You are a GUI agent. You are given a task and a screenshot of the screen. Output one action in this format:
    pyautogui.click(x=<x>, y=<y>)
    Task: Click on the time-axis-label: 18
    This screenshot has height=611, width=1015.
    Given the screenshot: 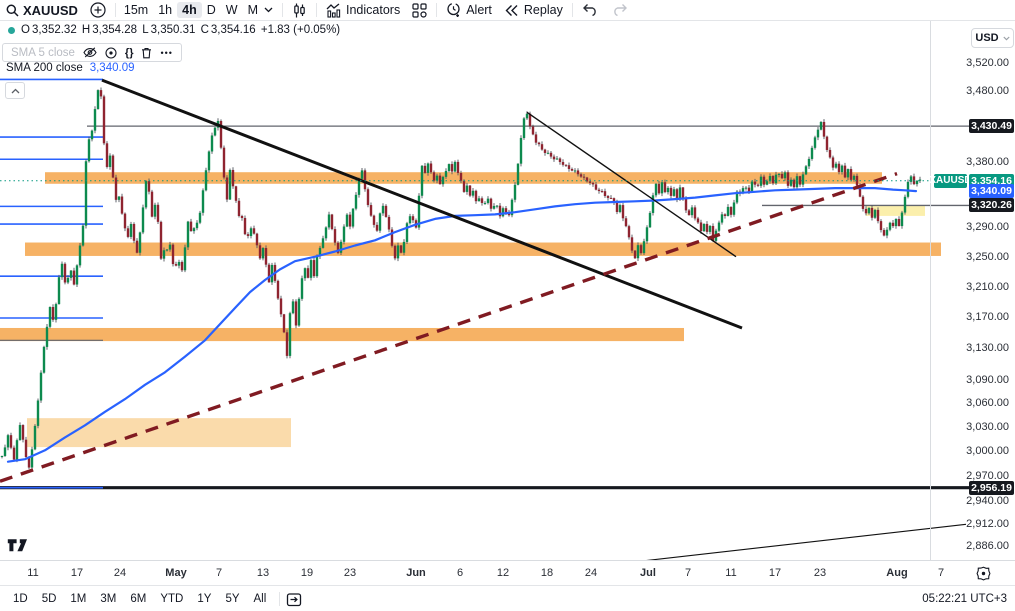 What is the action you would take?
    pyautogui.click(x=547, y=573)
    